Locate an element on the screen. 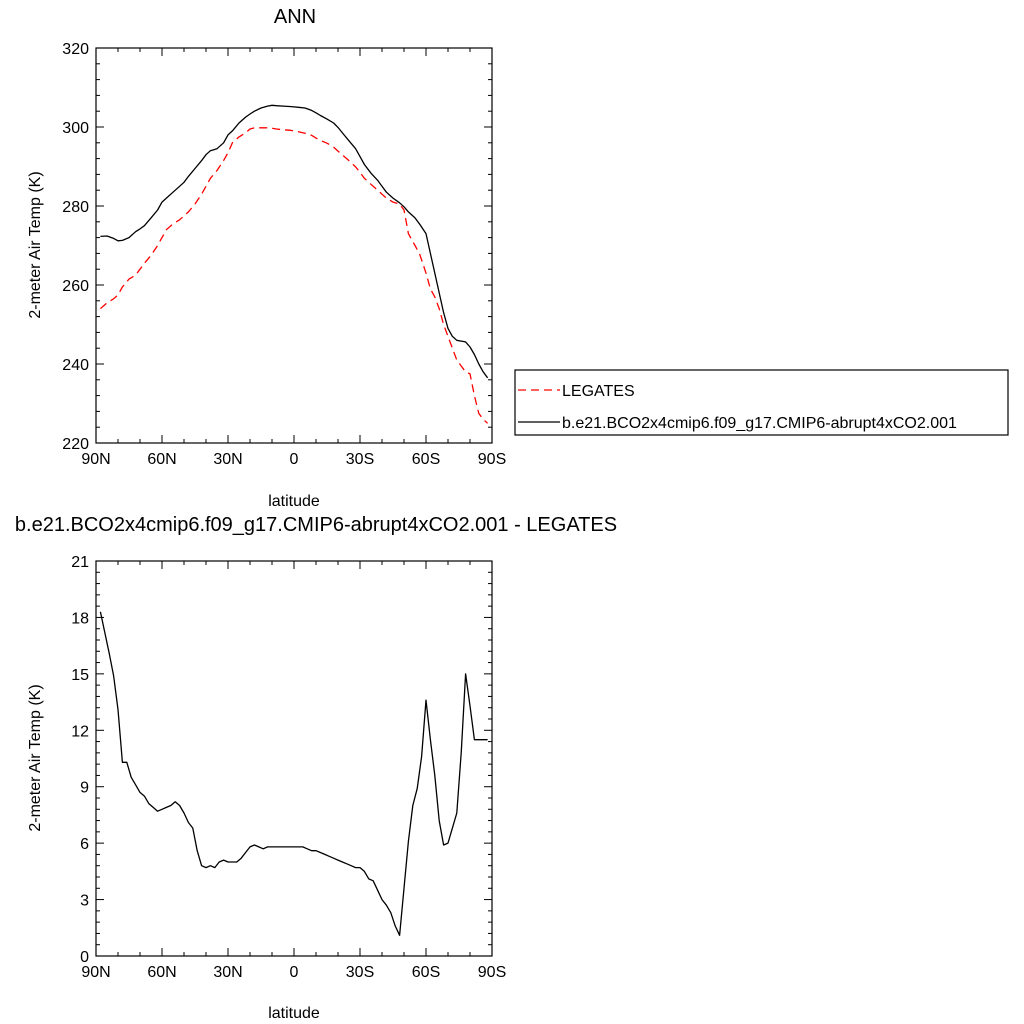 The width and height of the screenshot is (1024, 1024). top-chart-x-tick-label: 30N is located at coordinates (227, 459).